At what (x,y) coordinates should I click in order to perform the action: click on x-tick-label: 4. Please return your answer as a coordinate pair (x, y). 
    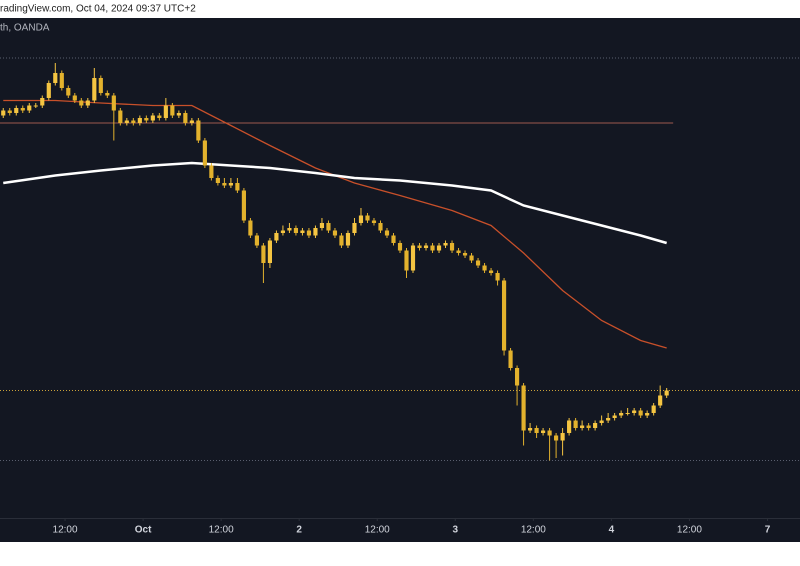
    Looking at the image, I should click on (612, 530).